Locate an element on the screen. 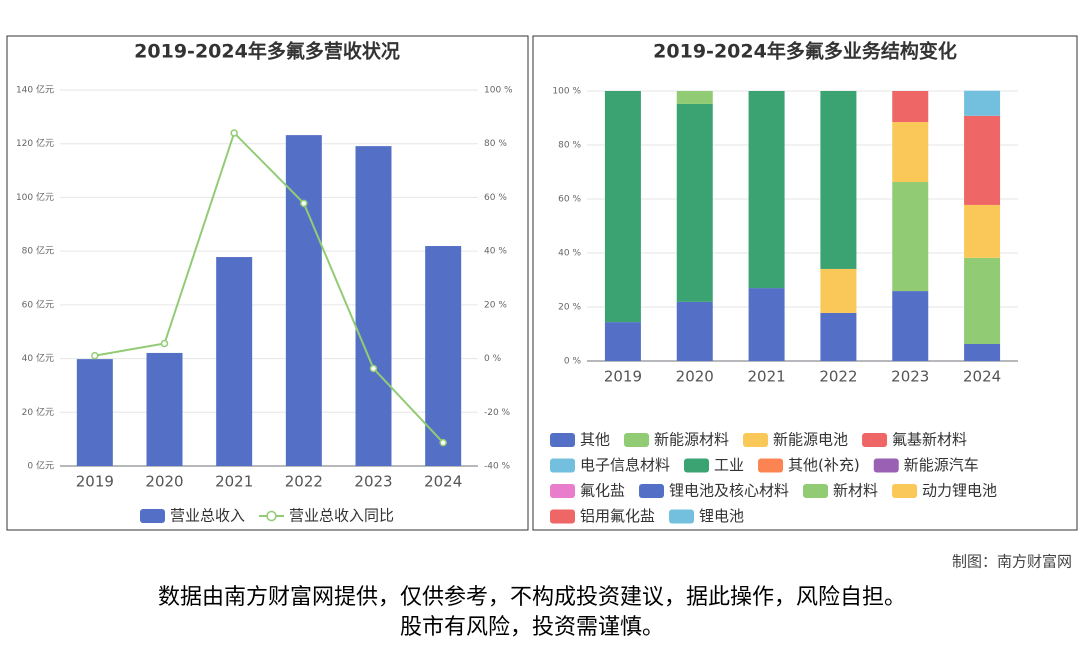 The width and height of the screenshot is (1080, 646). y2-tick-label: 100 % is located at coordinates (498, 91).